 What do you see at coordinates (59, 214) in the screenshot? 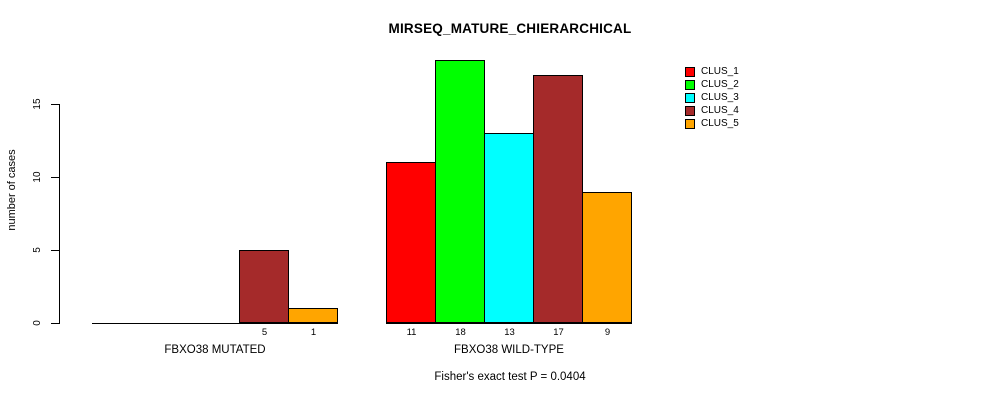
I see `y-axis-line` at bounding box center [59, 214].